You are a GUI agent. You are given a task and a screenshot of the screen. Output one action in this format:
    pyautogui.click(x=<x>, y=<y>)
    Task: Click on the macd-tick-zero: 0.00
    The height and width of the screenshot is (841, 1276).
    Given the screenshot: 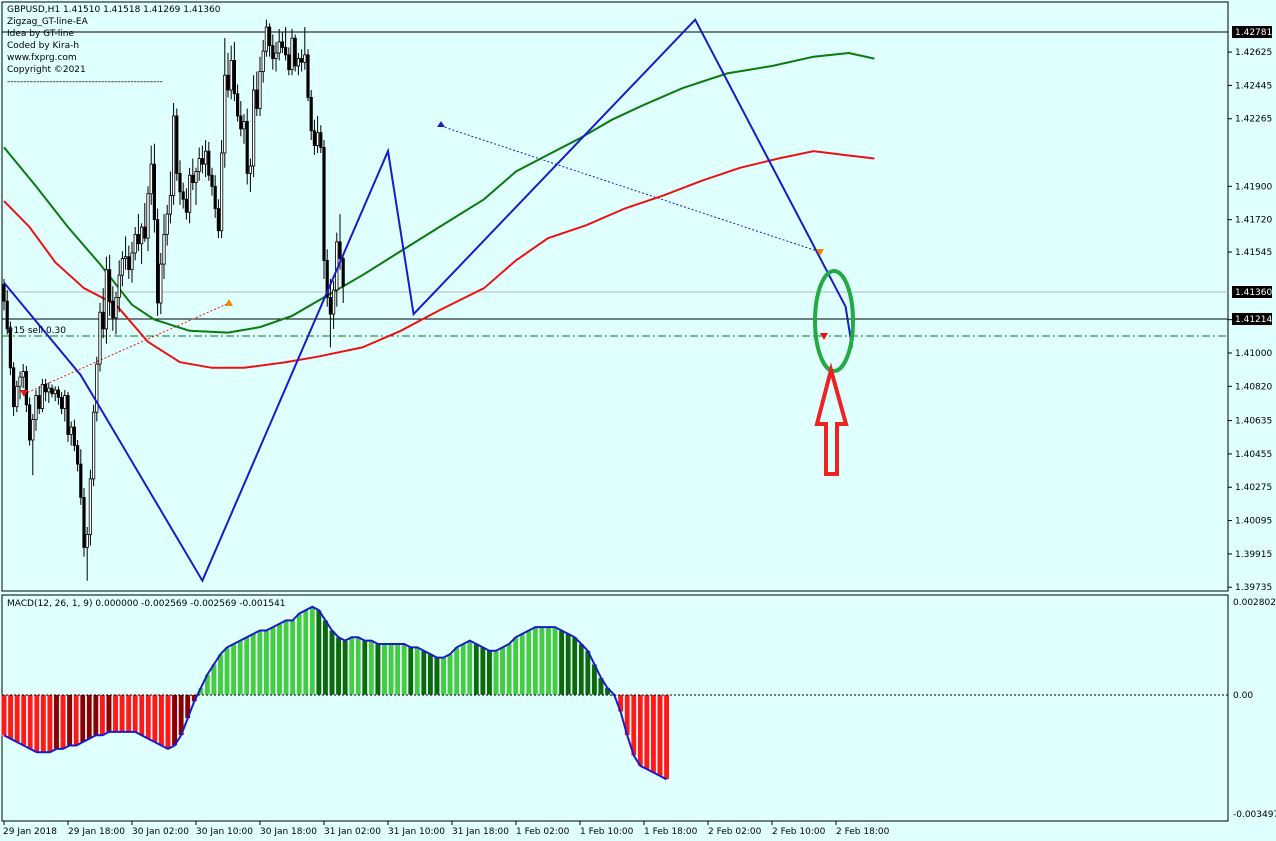 What is the action you would take?
    pyautogui.click(x=1243, y=696)
    